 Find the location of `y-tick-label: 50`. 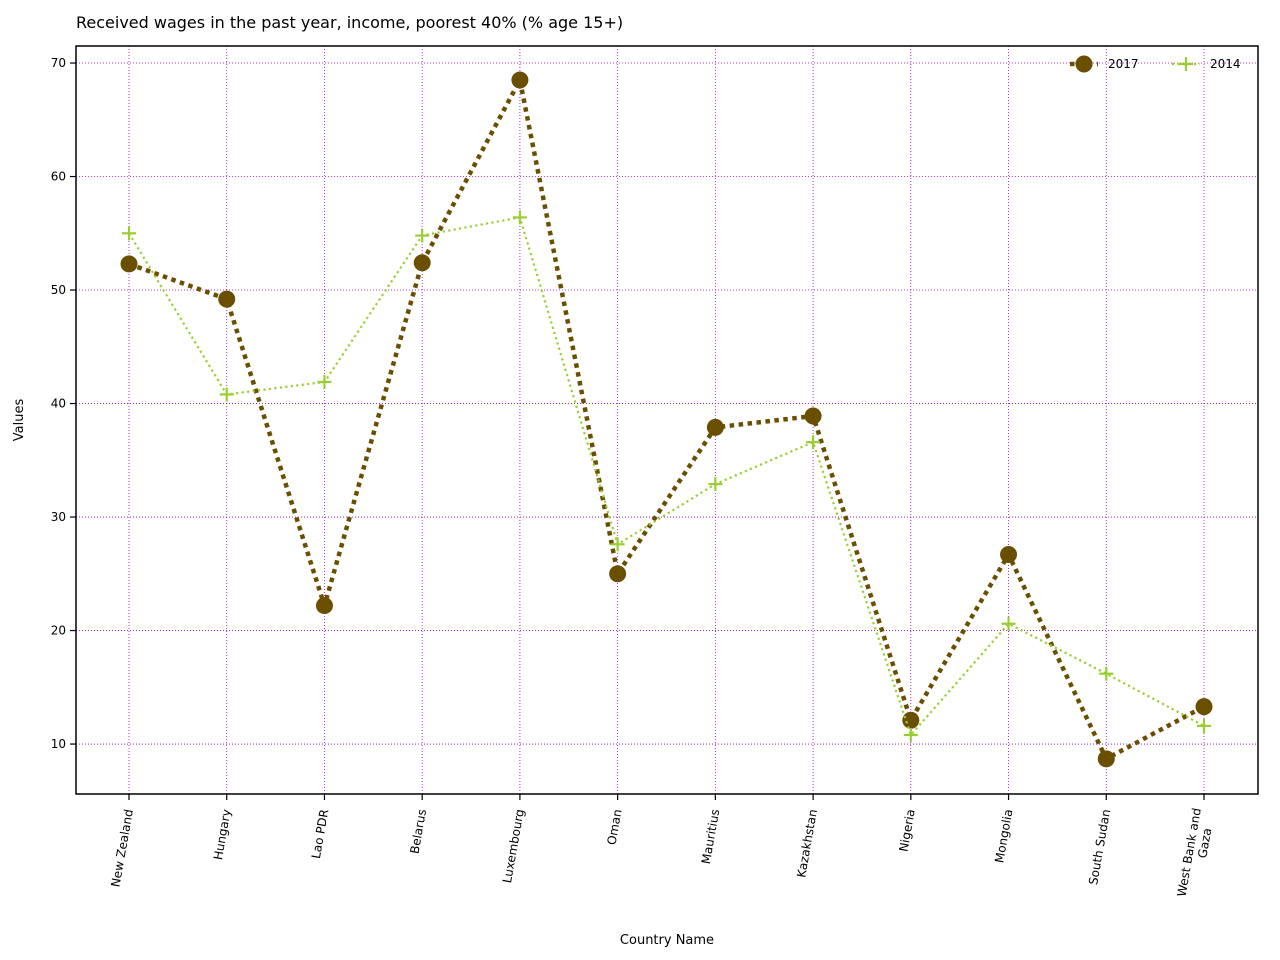

y-tick-label: 50 is located at coordinates (58, 290).